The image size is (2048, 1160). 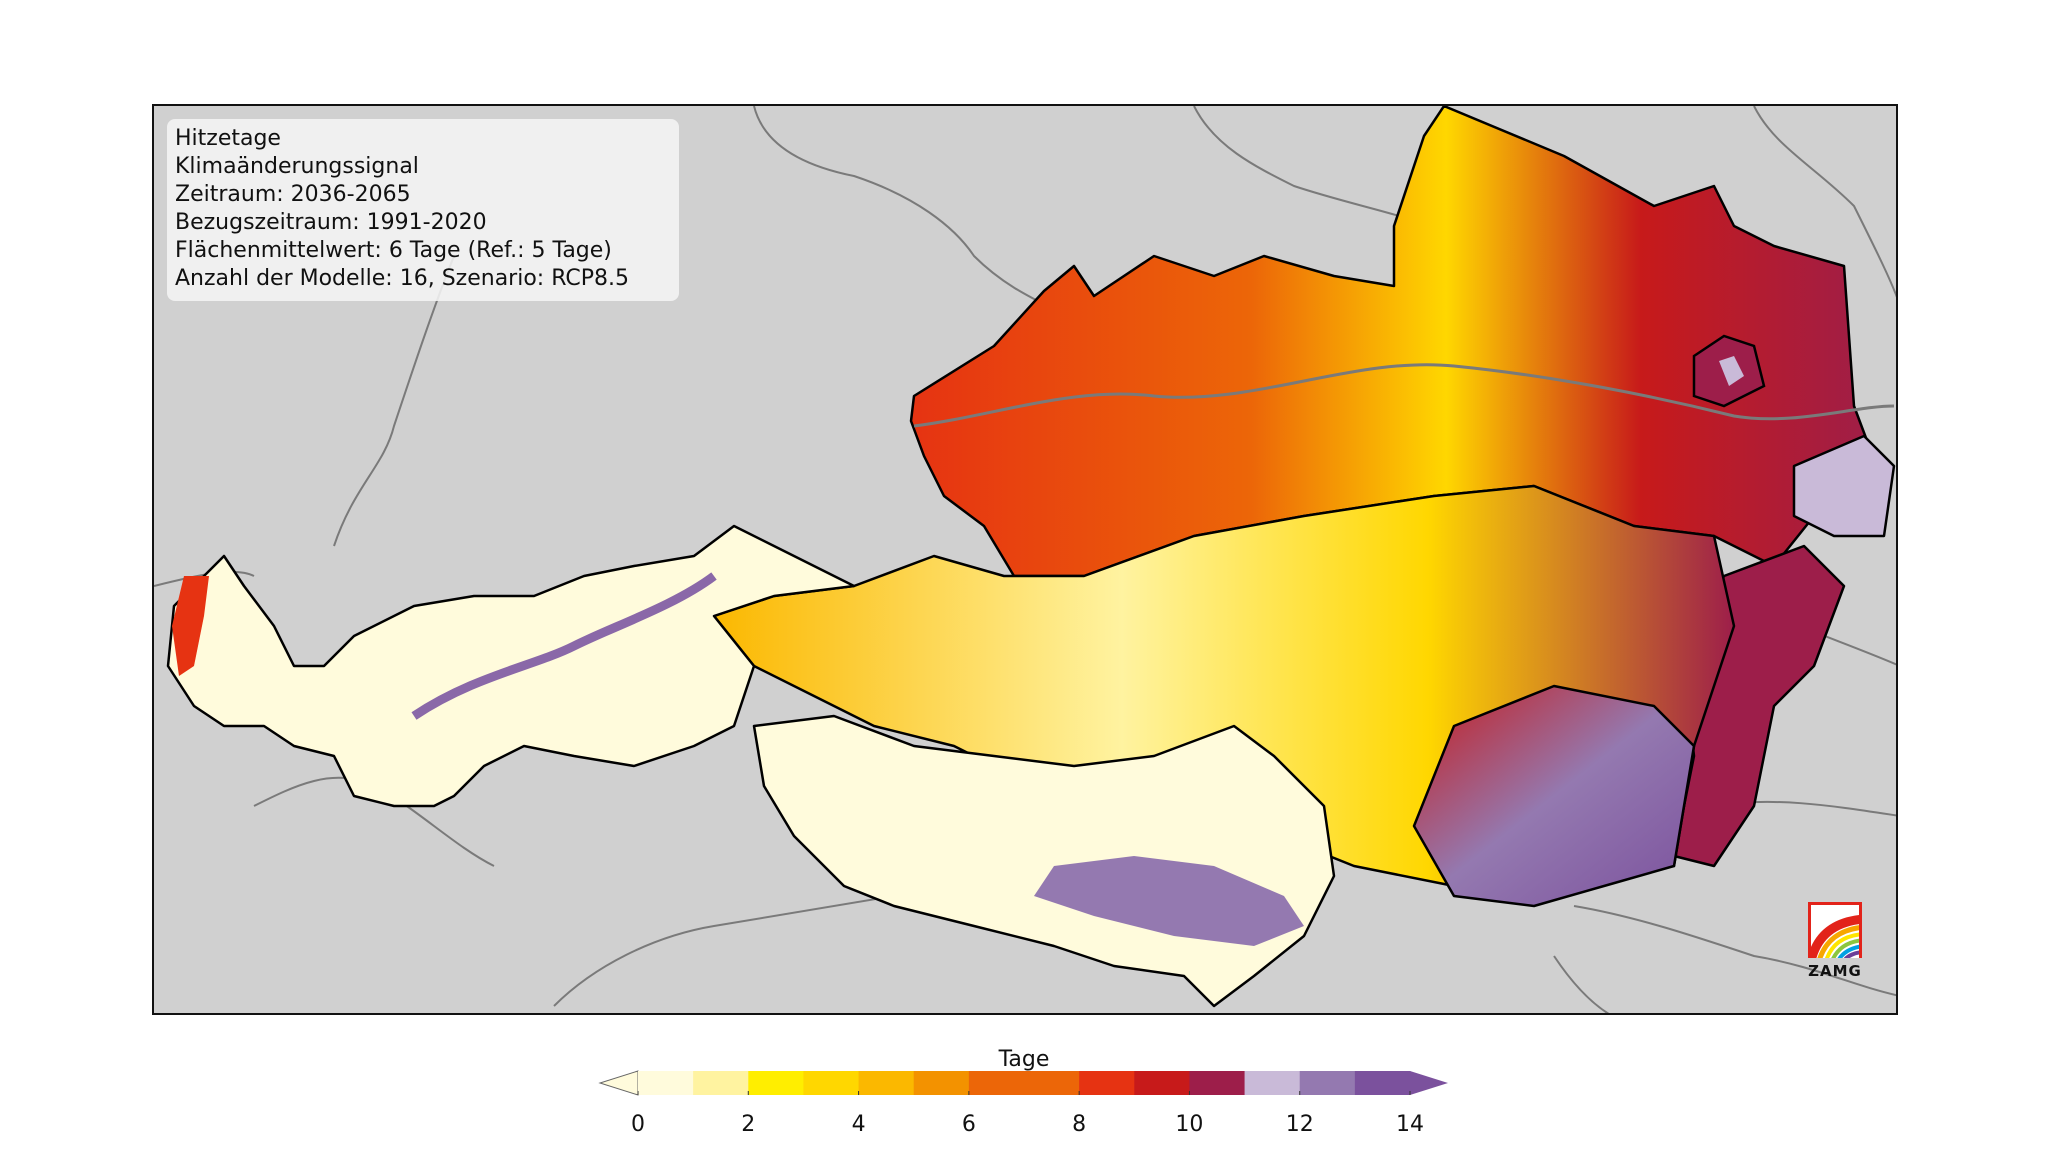 What do you see at coordinates (1189, 1124) in the screenshot?
I see `tick-label: 10` at bounding box center [1189, 1124].